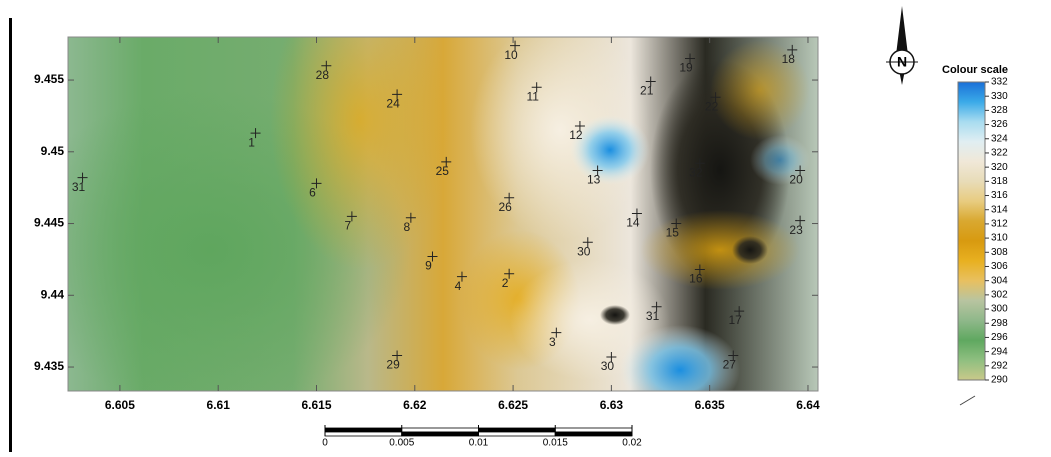 The image size is (1051, 457). What do you see at coordinates (612, 405) in the screenshot?
I see `x-tick-label: 6.63` at bounding box center [612, 405].